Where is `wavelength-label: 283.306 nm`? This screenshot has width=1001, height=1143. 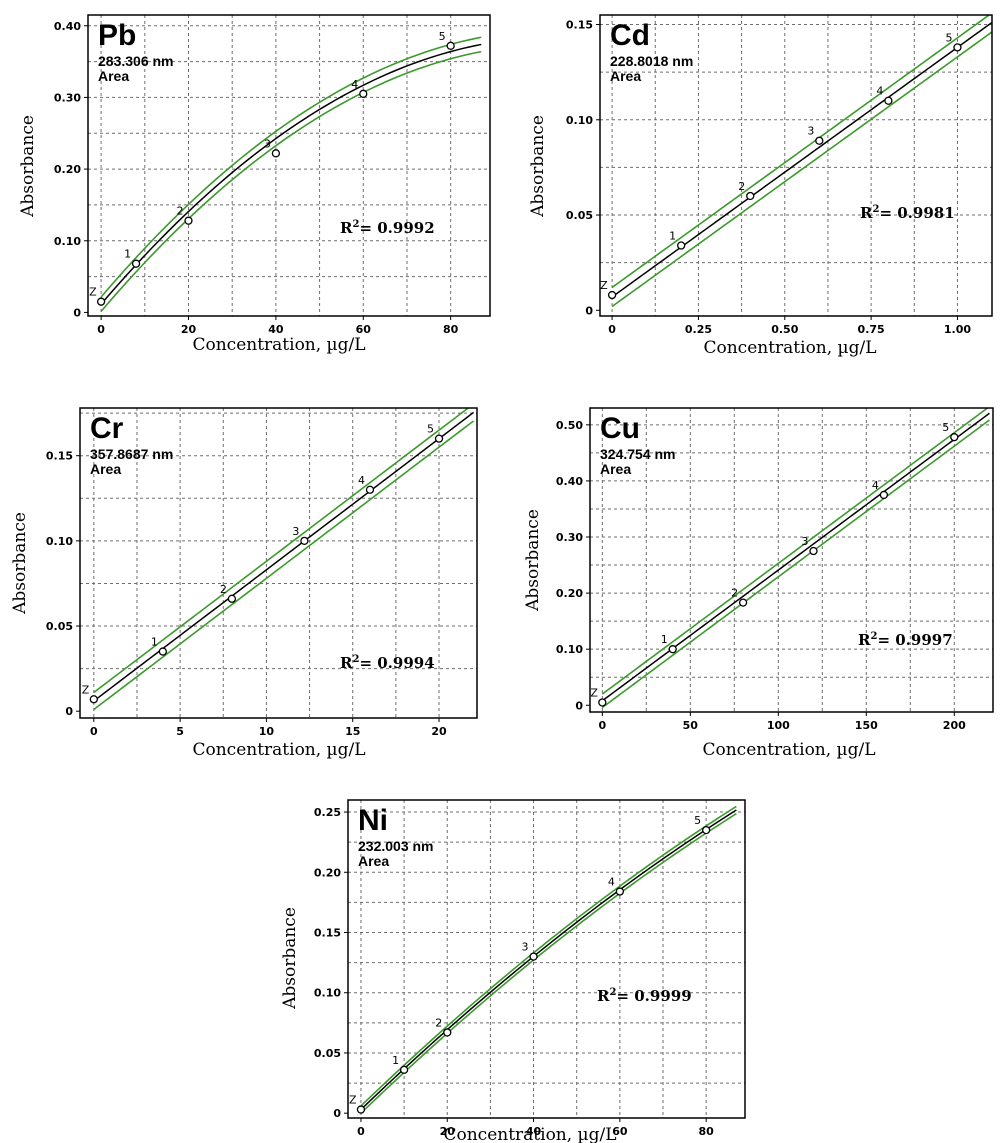
wavelength-label: 283.306 nm is located at coordinates (136, 61).